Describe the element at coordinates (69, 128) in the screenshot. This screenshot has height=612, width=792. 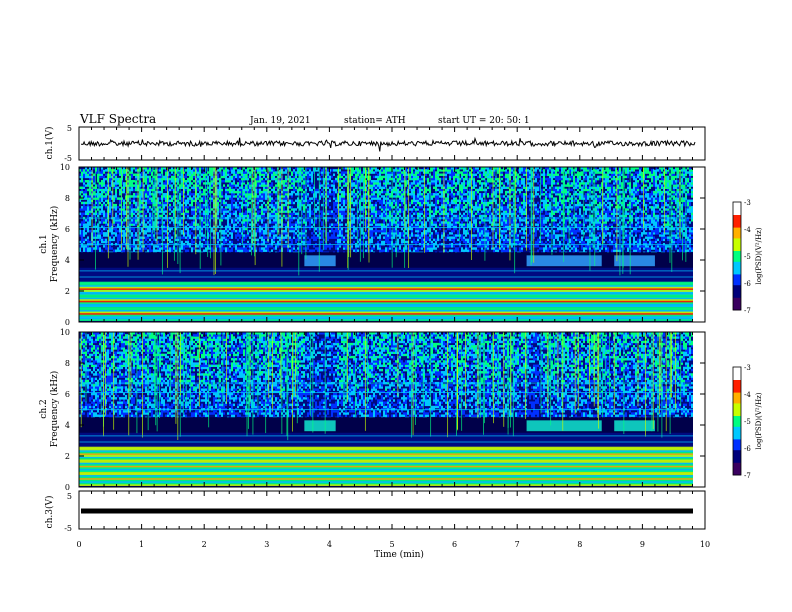
I see `ch1-ytick-top: 5` at that location.